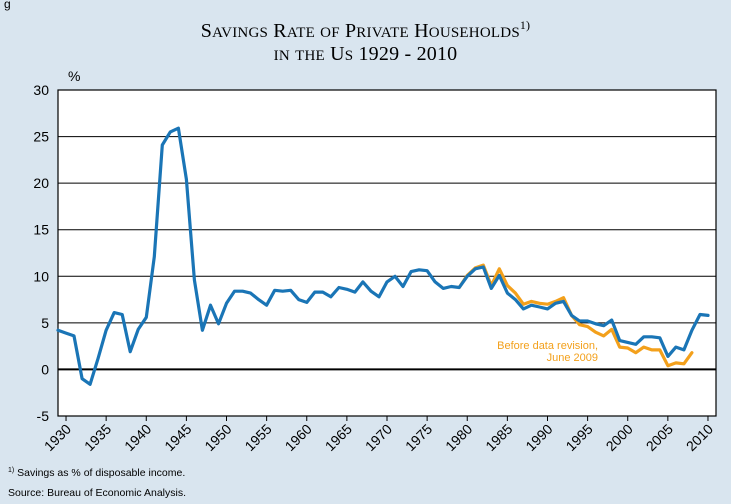  I want to click on x-tick-label: 1950, so click(217, 437).